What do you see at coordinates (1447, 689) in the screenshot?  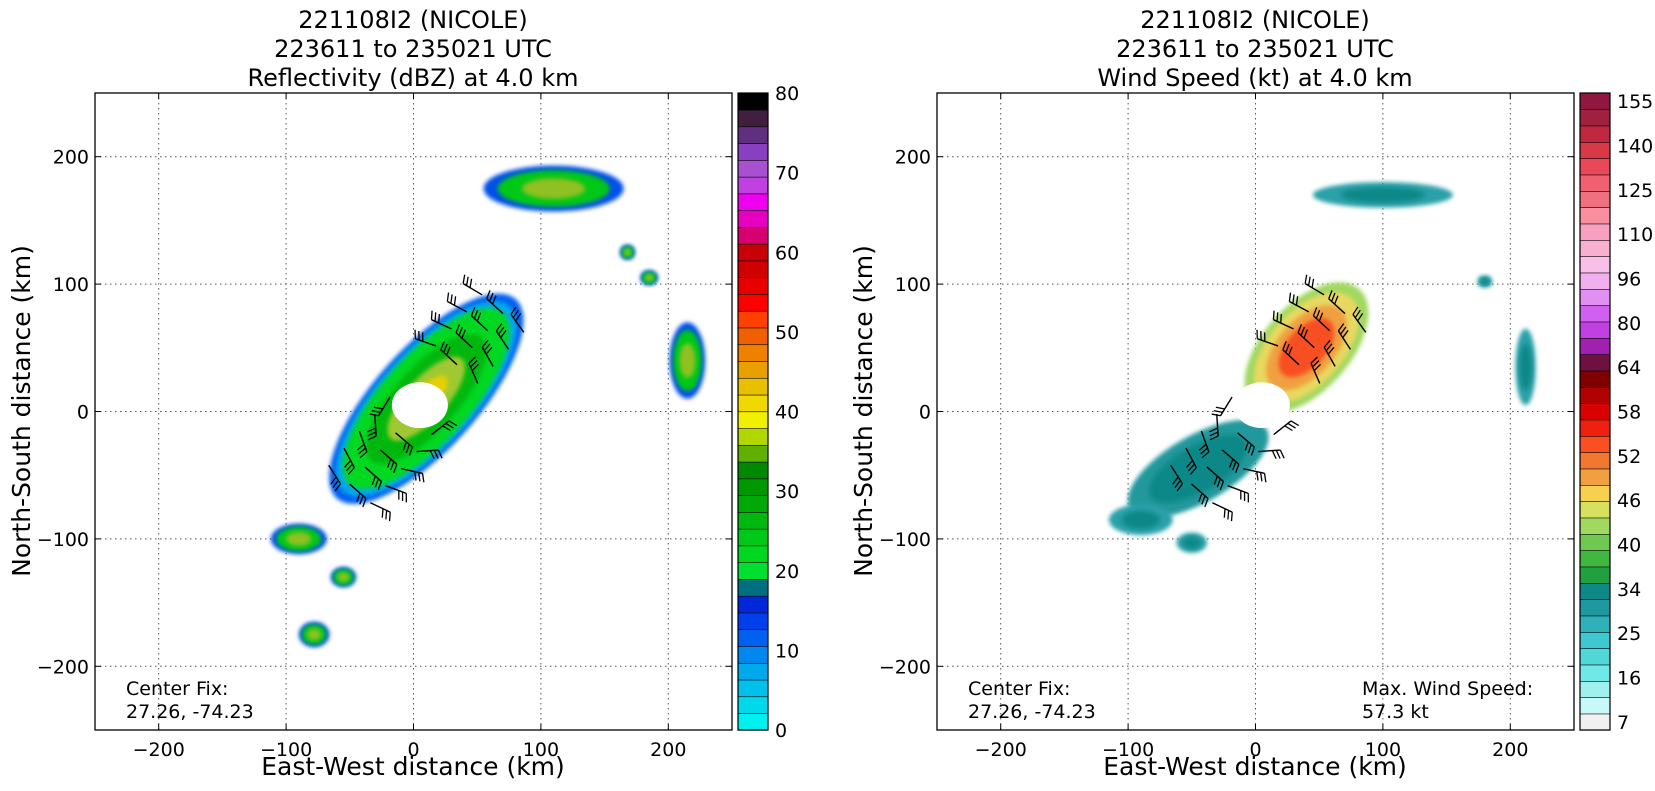 I see `max-wind-speed-label: Max. Wind Speed:` at bounding box center [1447, 689].